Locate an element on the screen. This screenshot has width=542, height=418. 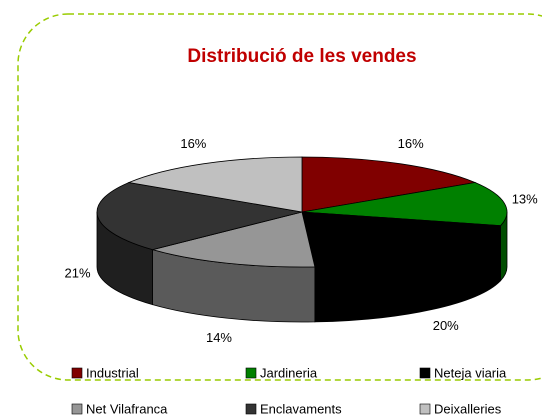
data-label: 20% is located at coordinates (446, 325).